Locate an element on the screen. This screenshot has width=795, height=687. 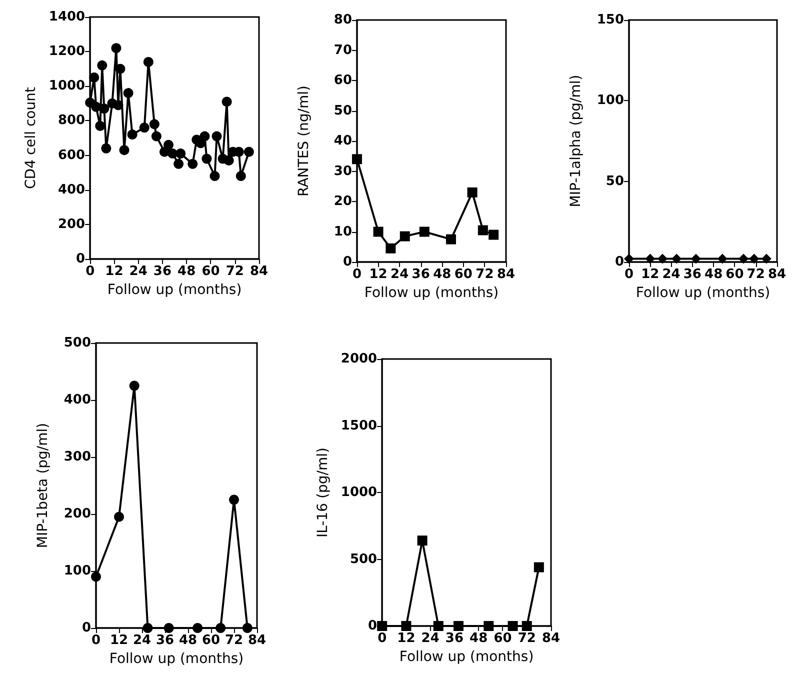
y-axis-title: CD4 cell count is located at coordinates (31, 137).